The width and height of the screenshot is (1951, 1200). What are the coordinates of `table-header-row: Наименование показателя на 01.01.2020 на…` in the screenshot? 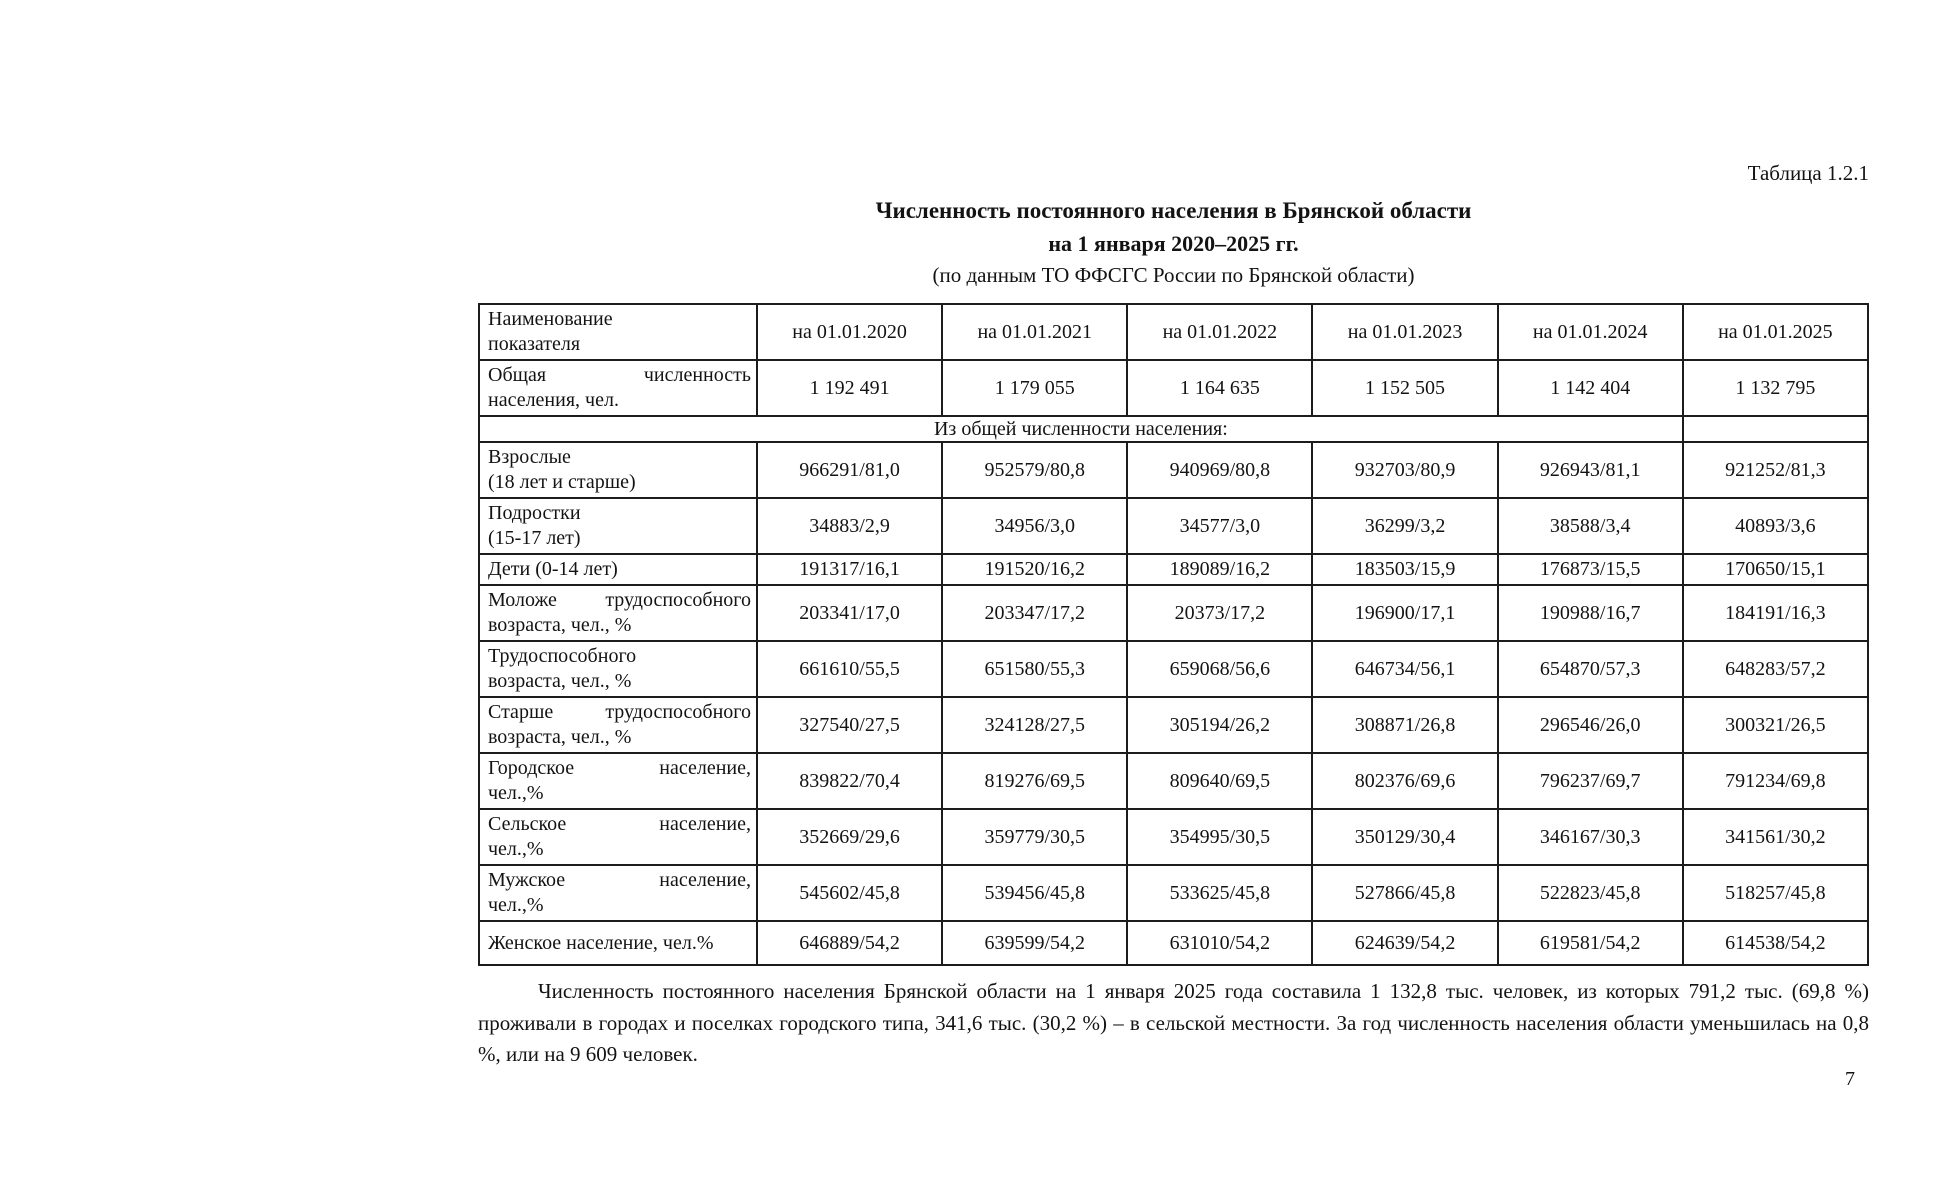 It's located at (1174, 332).